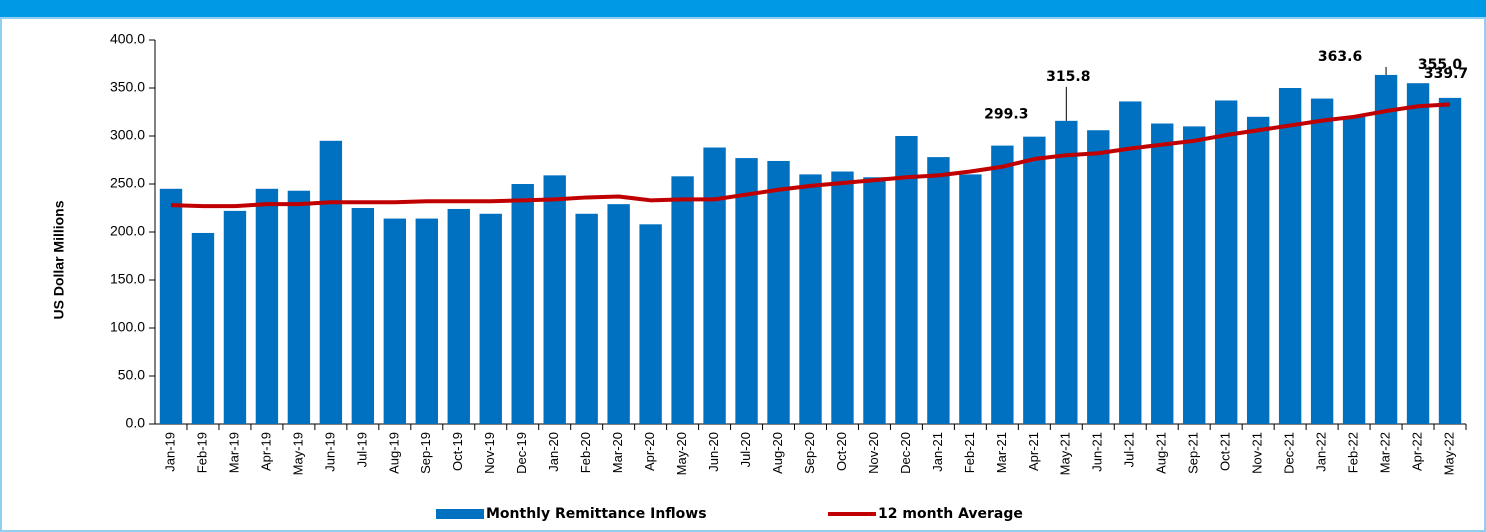  Describe the element at coordinates (169, 452) in the screenshot. I see `x-tick-label: Jan-19` at that location.